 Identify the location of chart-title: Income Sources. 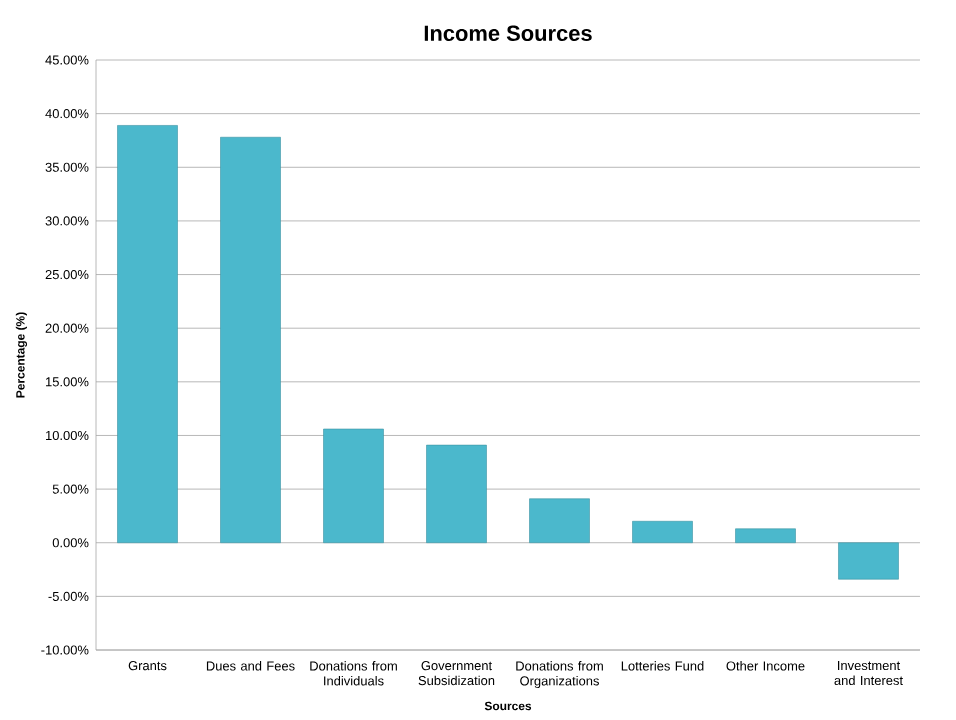
(508, 33).